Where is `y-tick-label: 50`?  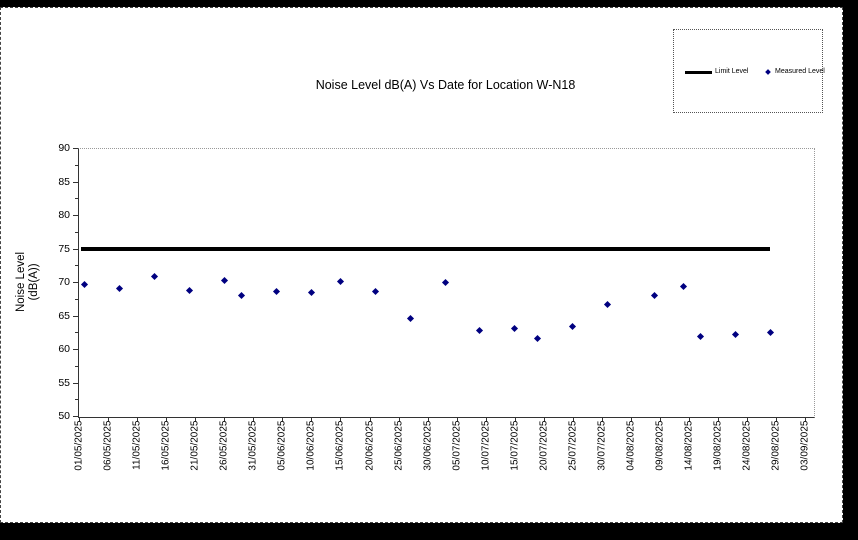 y-tick-label: 50 is located at coordinates (64, 416).